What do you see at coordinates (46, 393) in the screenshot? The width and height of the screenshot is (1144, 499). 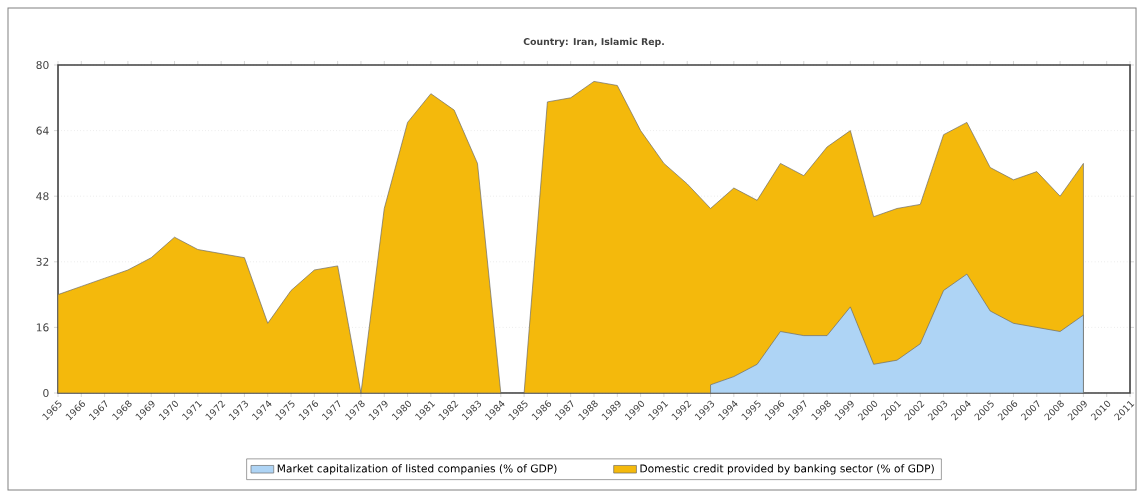 I see `y-tick-label: 0` at bounding box center [46, 393].